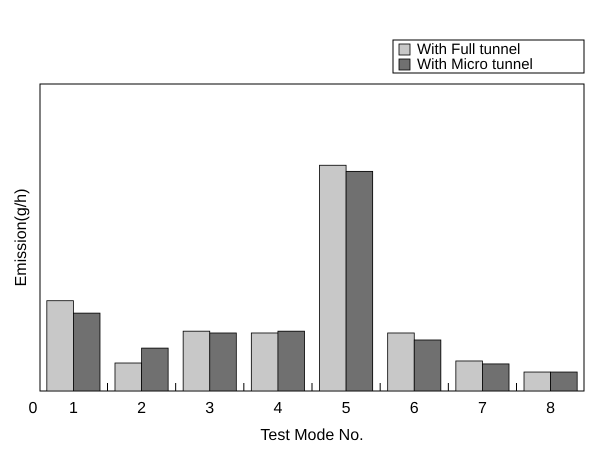 Image resolution: width=591 pixels, height=452 pixels. I want to click on x-tick-label: 3, so click(209, 408).